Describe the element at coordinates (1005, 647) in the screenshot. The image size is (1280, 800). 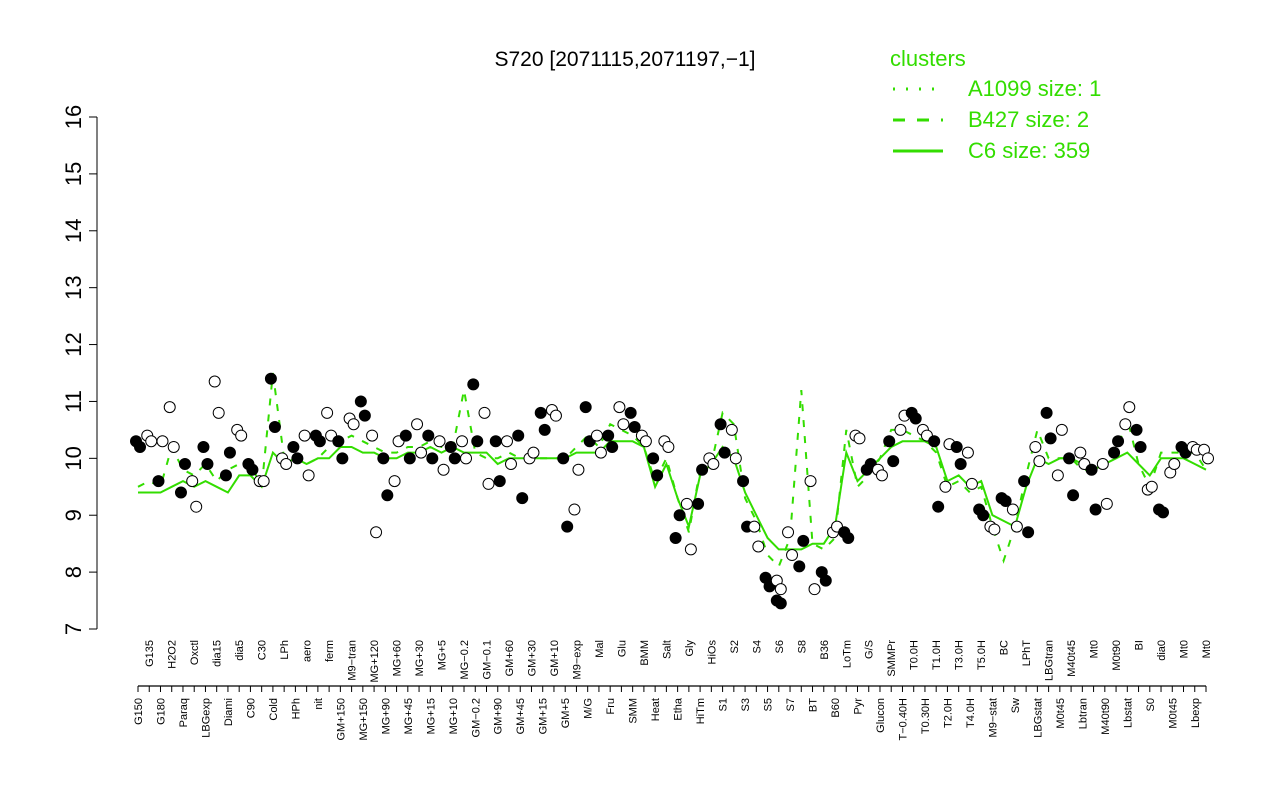
I see `x-tick-label: BC` at that location.